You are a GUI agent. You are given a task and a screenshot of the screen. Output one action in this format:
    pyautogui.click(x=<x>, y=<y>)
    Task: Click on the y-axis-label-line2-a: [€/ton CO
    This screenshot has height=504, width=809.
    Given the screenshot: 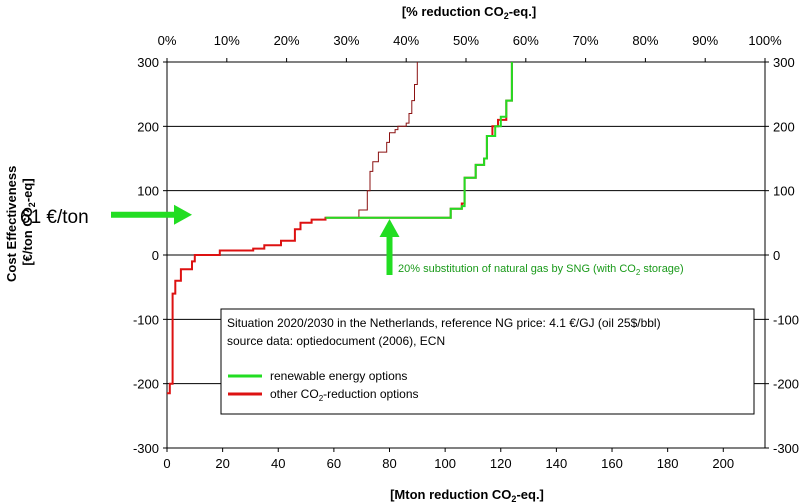 What is the action you would take?
    pyautogui.click(x=27, y=236)
    